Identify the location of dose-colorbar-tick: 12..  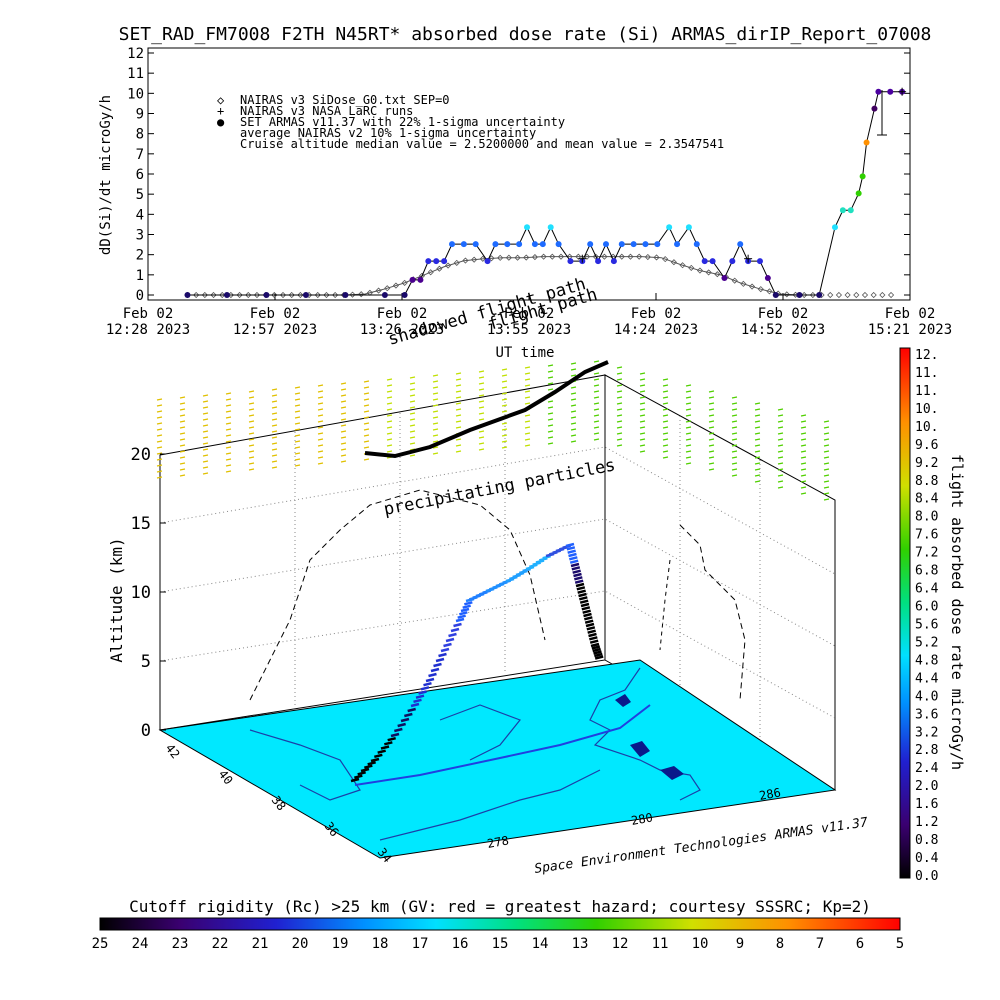
(926, 355).